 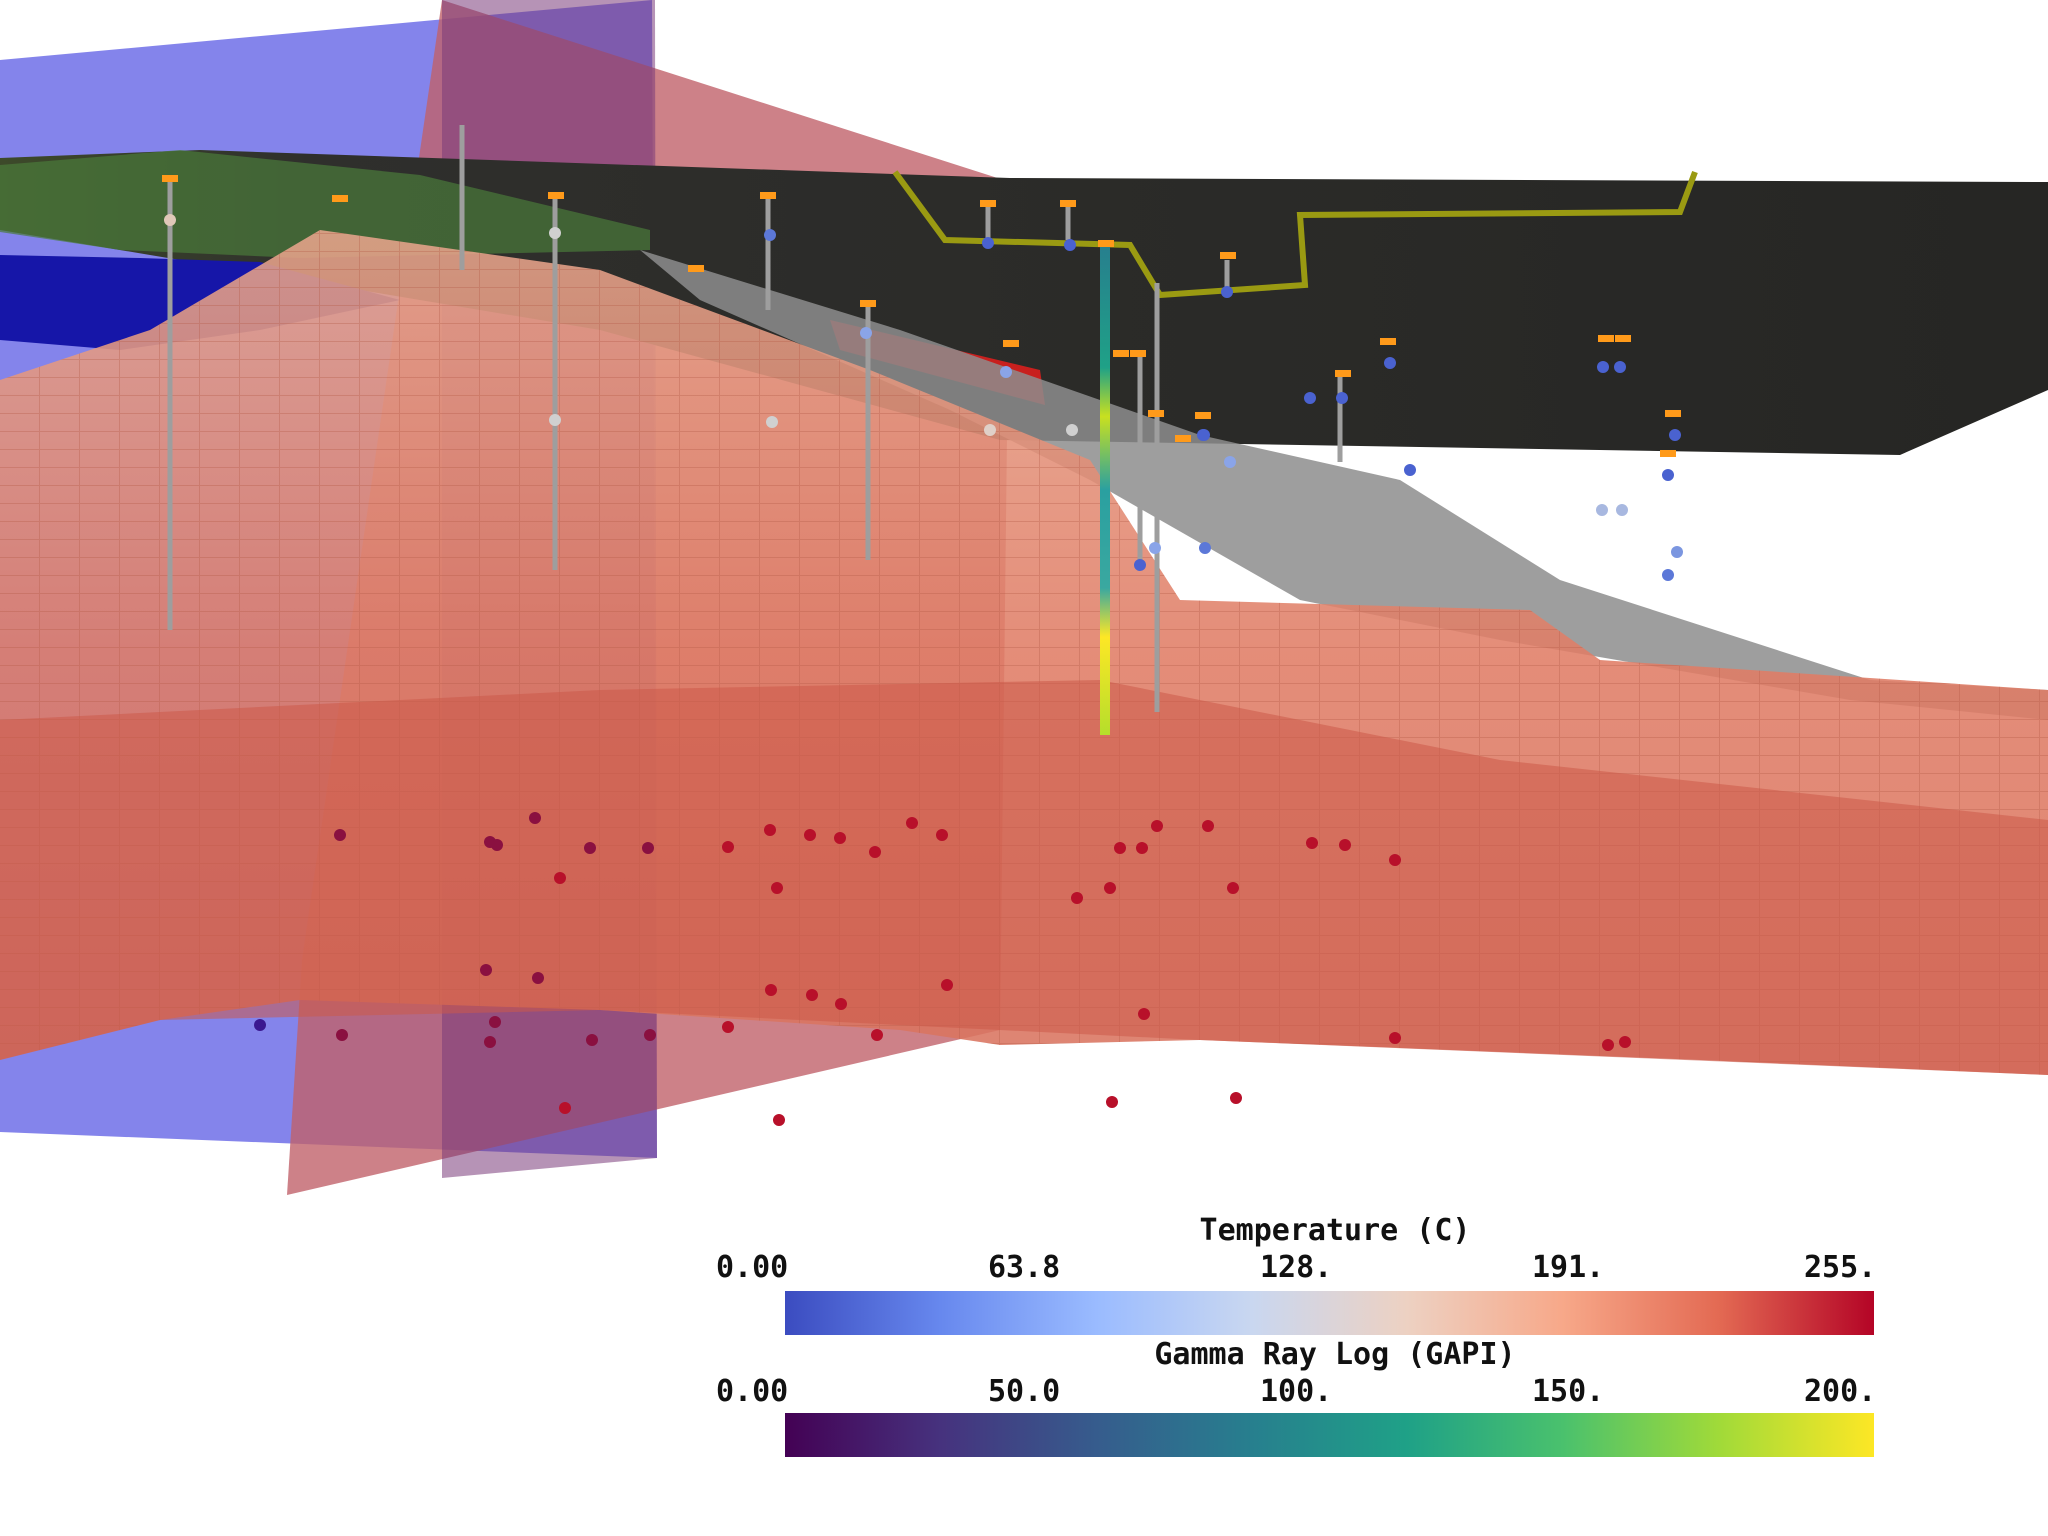 I want to click on temperature-tick-4: 255., so click(x=1840, y=1267).